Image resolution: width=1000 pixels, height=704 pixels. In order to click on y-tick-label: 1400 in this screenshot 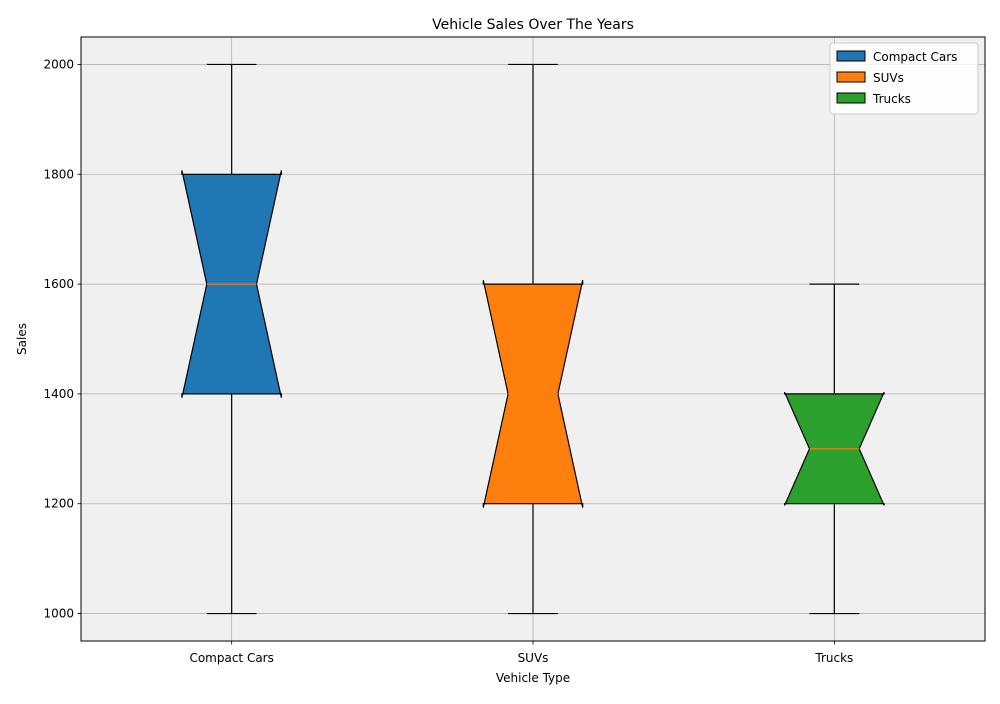, I will do `click(58, 394)`.